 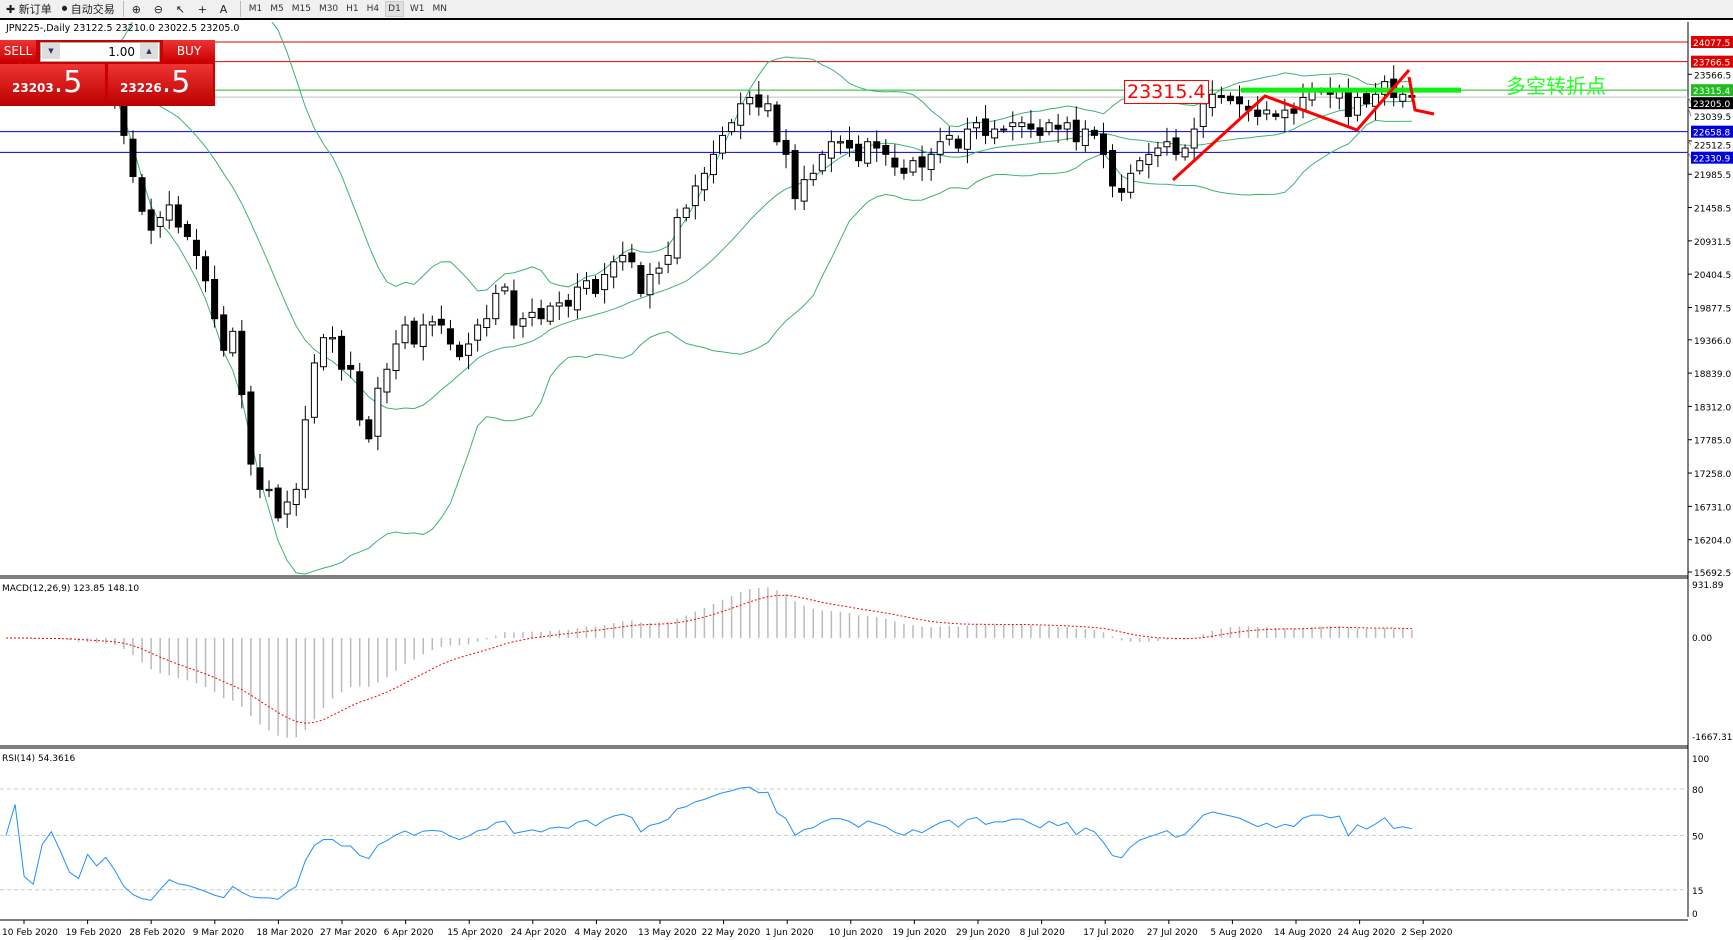 I want to click on timeframe-mn: MN, so click(x=439, y=9).